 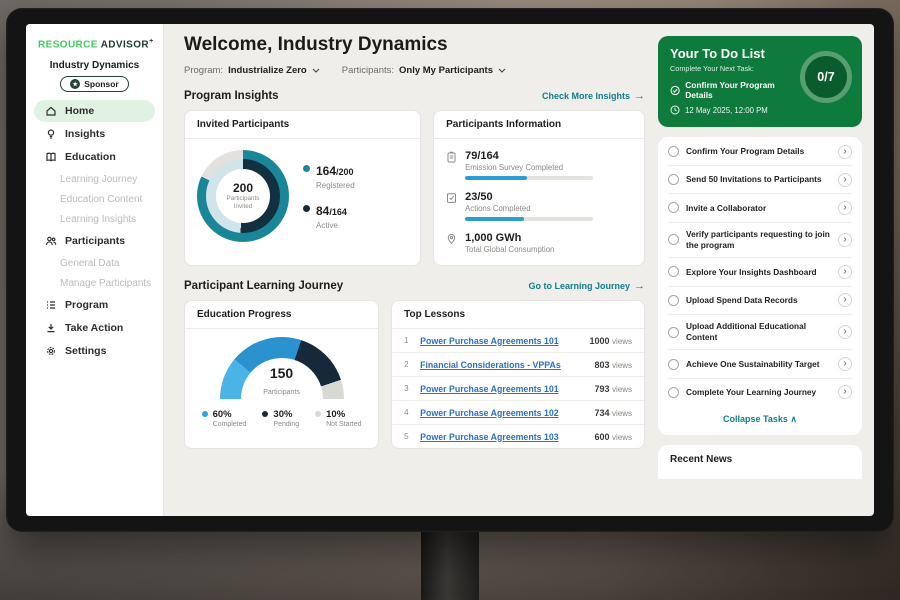 What do you see at coordinates (106, 283) in the screenshot?
I see `sidebar-item-manage-participants: Manage Participants` at bounding box center [106, 283].